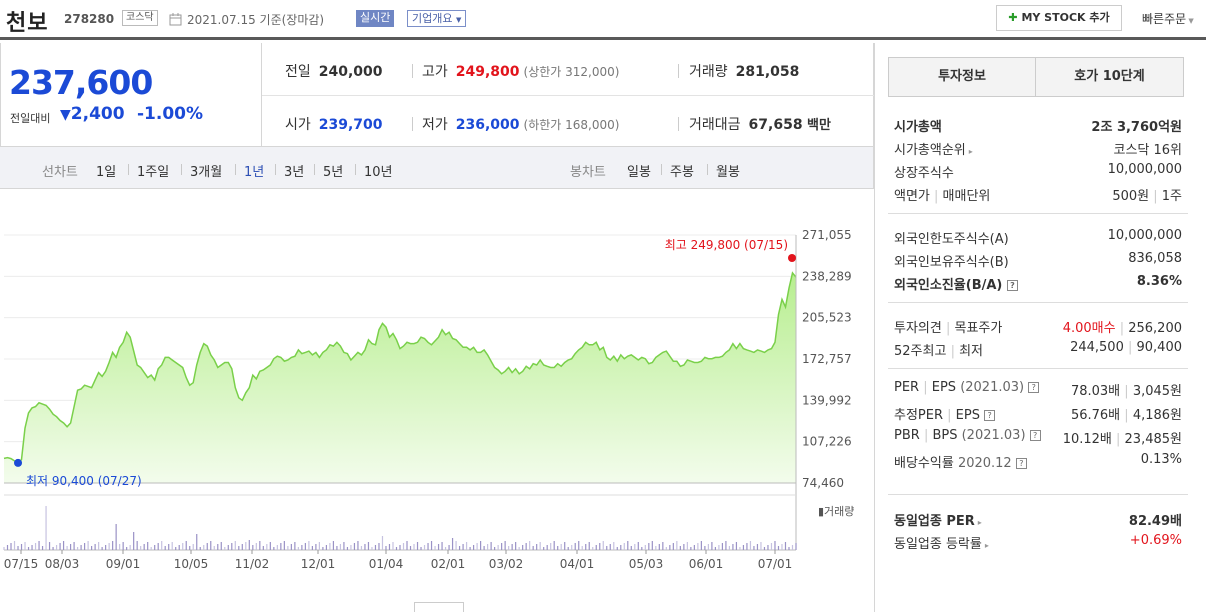  What do you see at coordinates (953, 463) in the screenshot?
I see `row-label: 배당수익률 2020.12` at bounding box center [953, 463].